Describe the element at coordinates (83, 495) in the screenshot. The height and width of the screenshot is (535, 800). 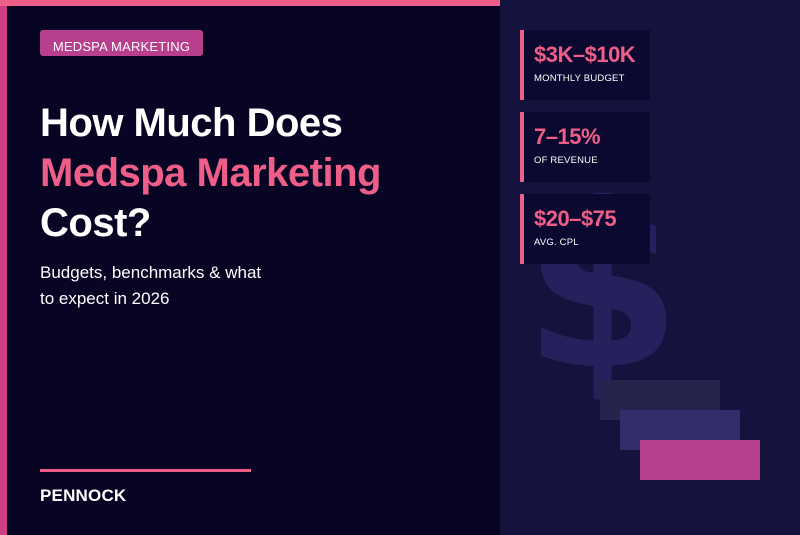
I see `brand-name: PENNOCK` at that location.